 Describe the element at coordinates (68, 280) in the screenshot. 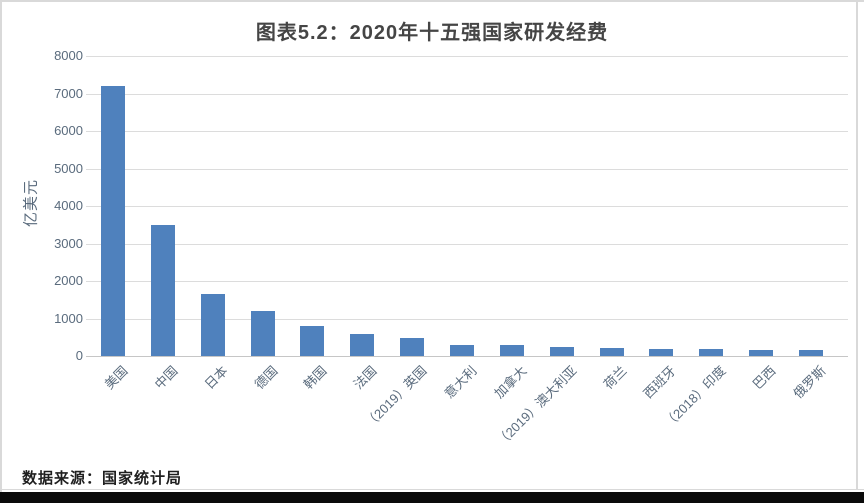

I see `y-tick-label: 2000` at that location.